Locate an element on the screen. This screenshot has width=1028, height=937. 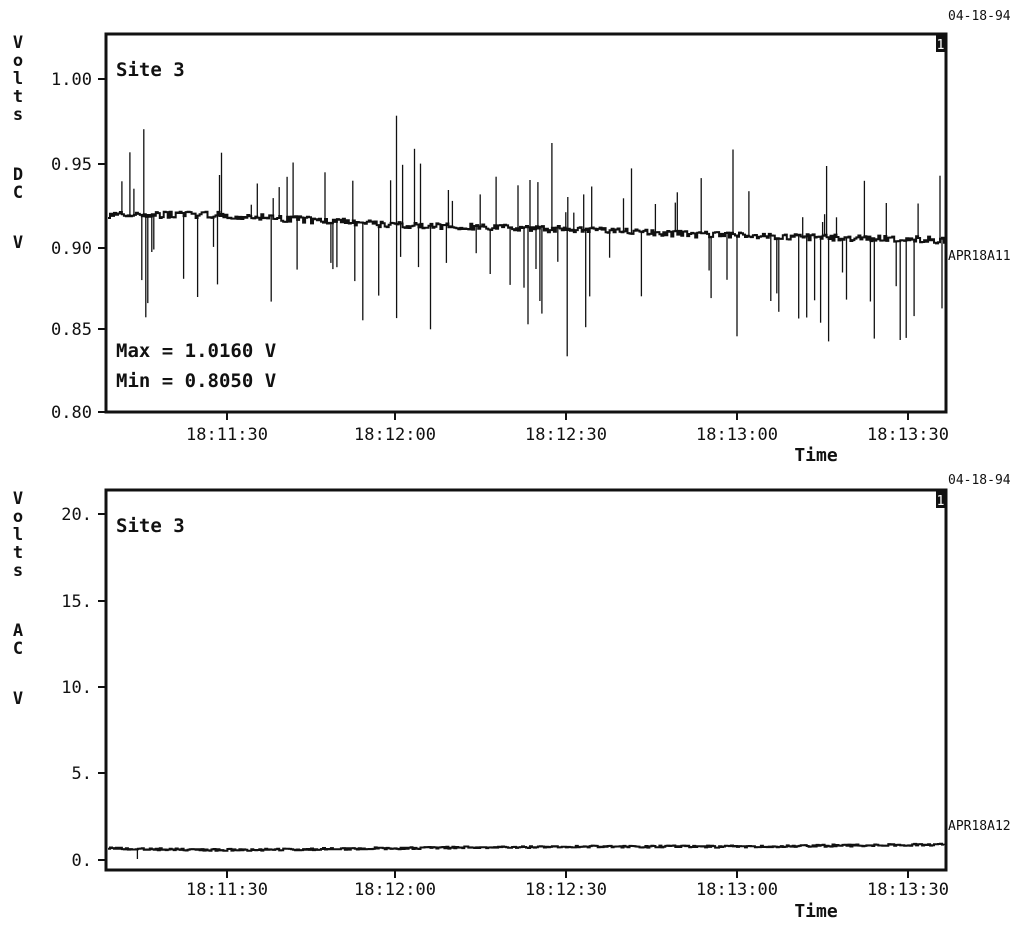
ac-ytick-label: 20. is located at coordinates (76, 515).